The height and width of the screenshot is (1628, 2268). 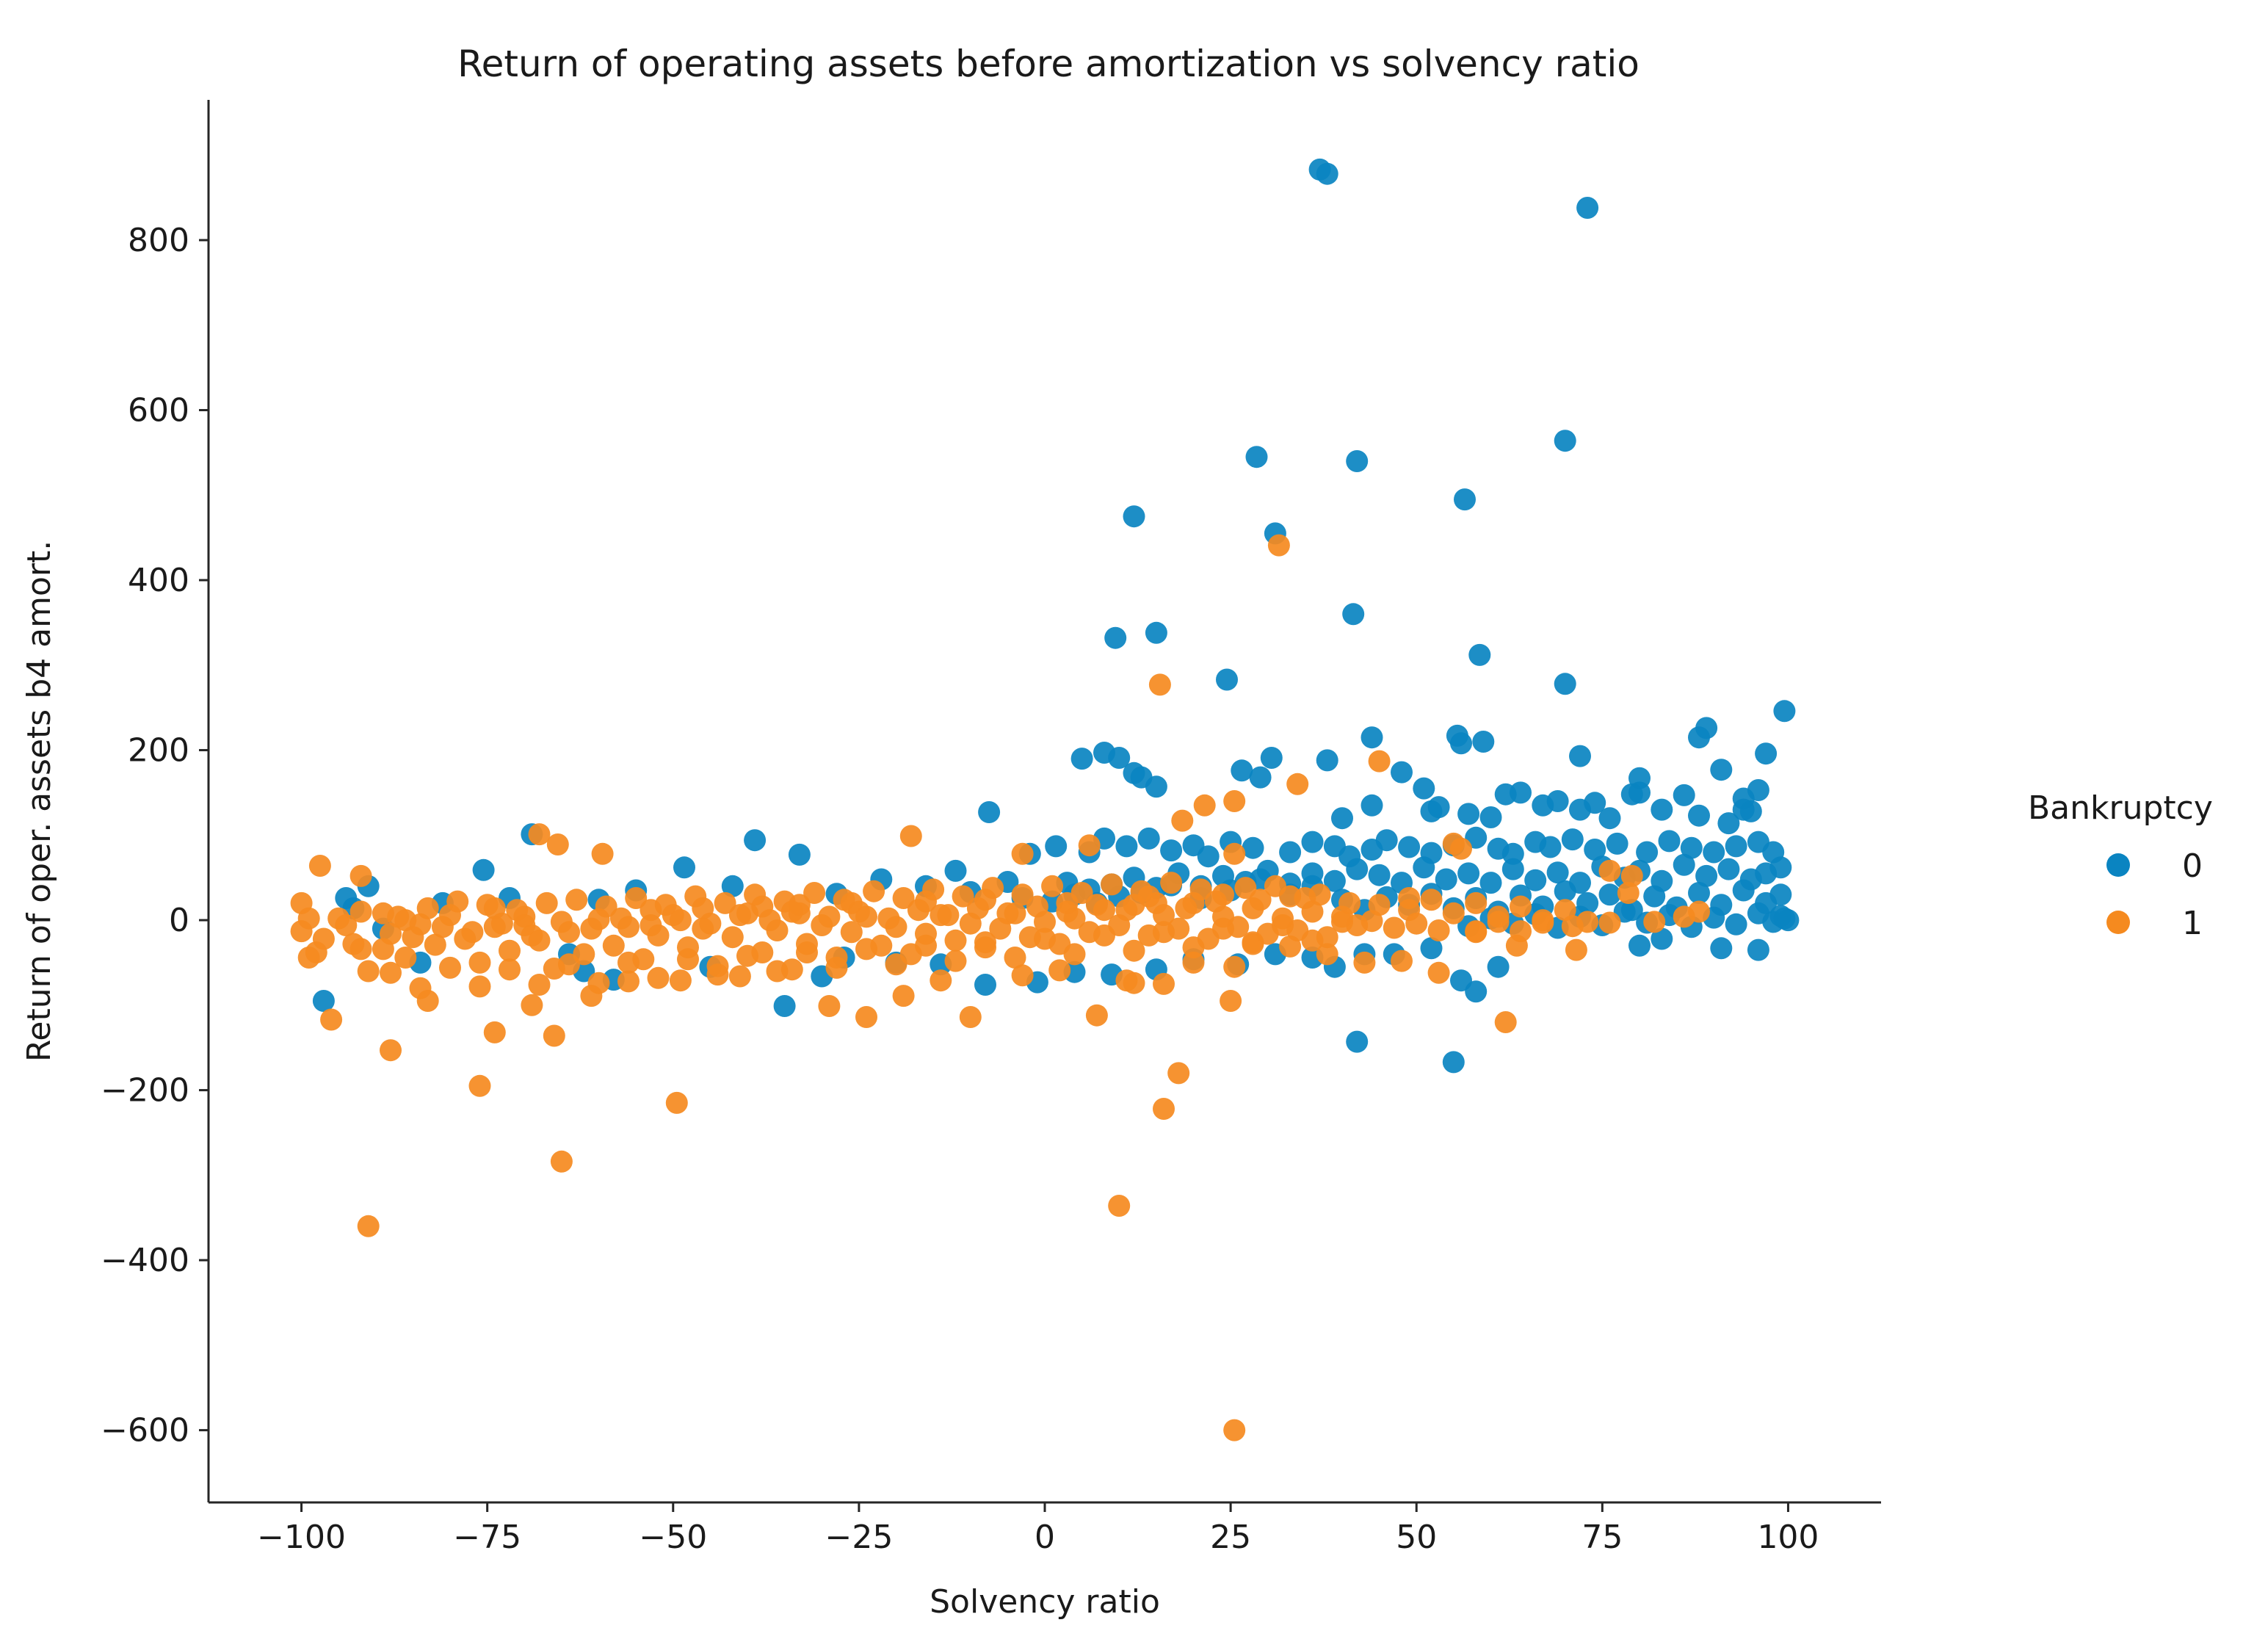 What do you see at coordinates (1416, 1537) in the screenshot?
I see `x-tick-label: 50` at bounding box center [1416, 1537].